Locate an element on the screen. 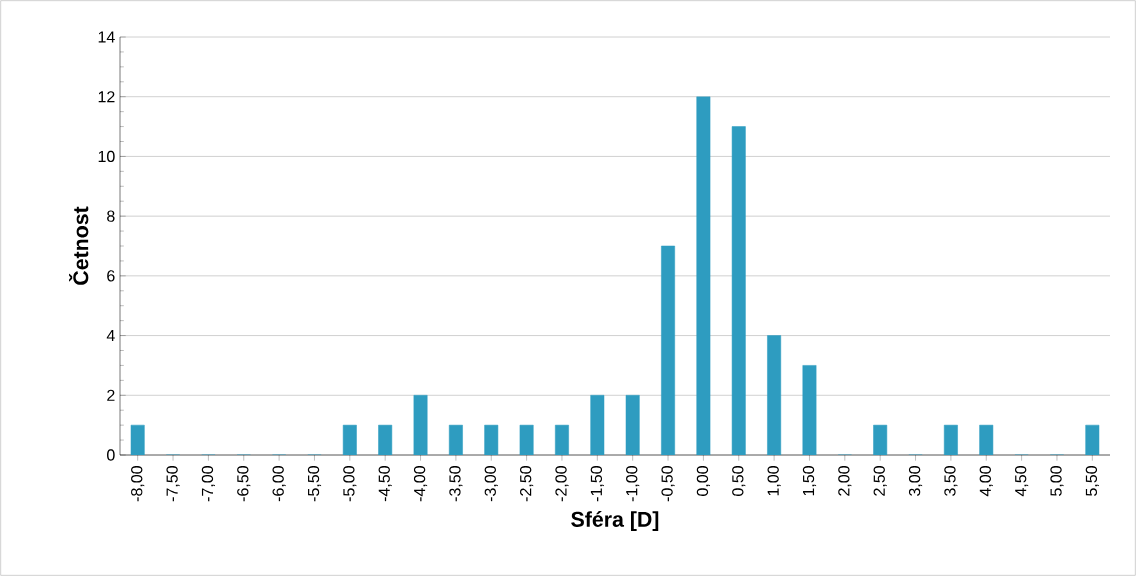 Image resolution: width=1136 pixels, height=576 pixels. x-tick-label: 0,00 is located at coordinates (703, 481).